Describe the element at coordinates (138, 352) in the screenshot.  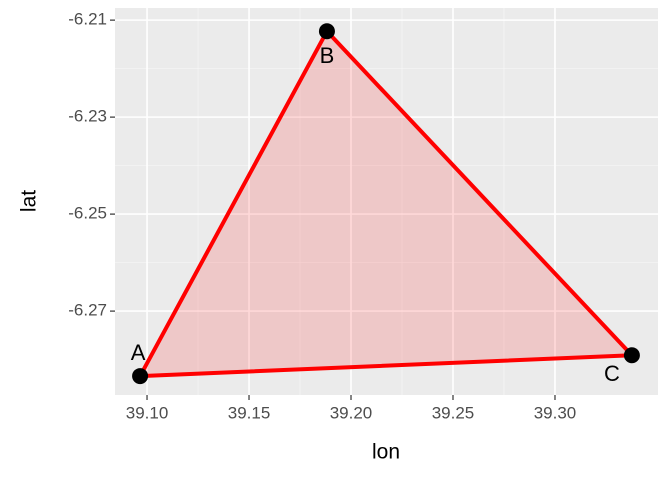
I see `point-label: A` at that location.